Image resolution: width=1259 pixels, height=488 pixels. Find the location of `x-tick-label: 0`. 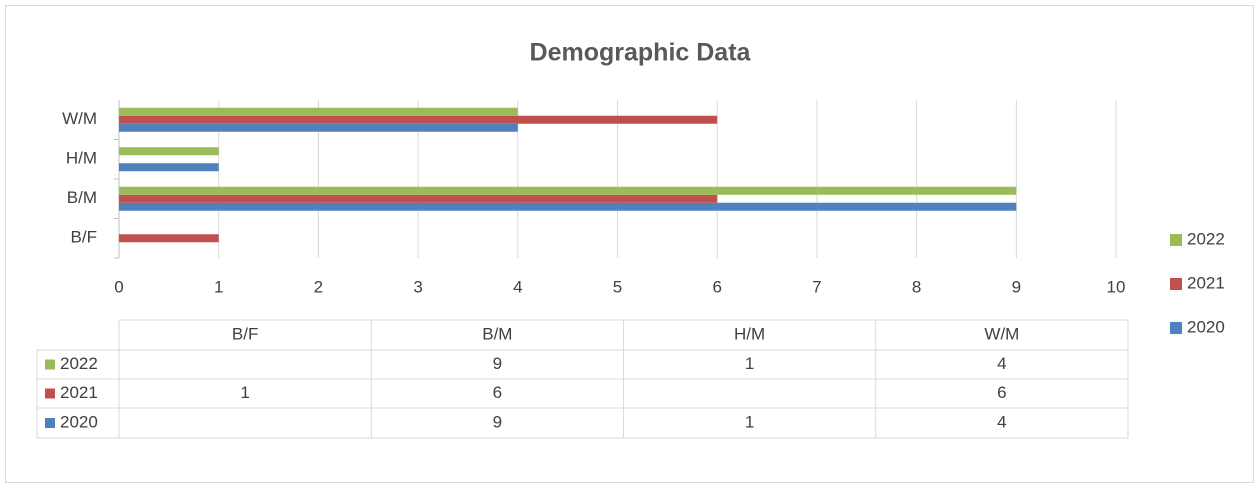

x-tick-label: 0 is located at coordinates (118, 286).